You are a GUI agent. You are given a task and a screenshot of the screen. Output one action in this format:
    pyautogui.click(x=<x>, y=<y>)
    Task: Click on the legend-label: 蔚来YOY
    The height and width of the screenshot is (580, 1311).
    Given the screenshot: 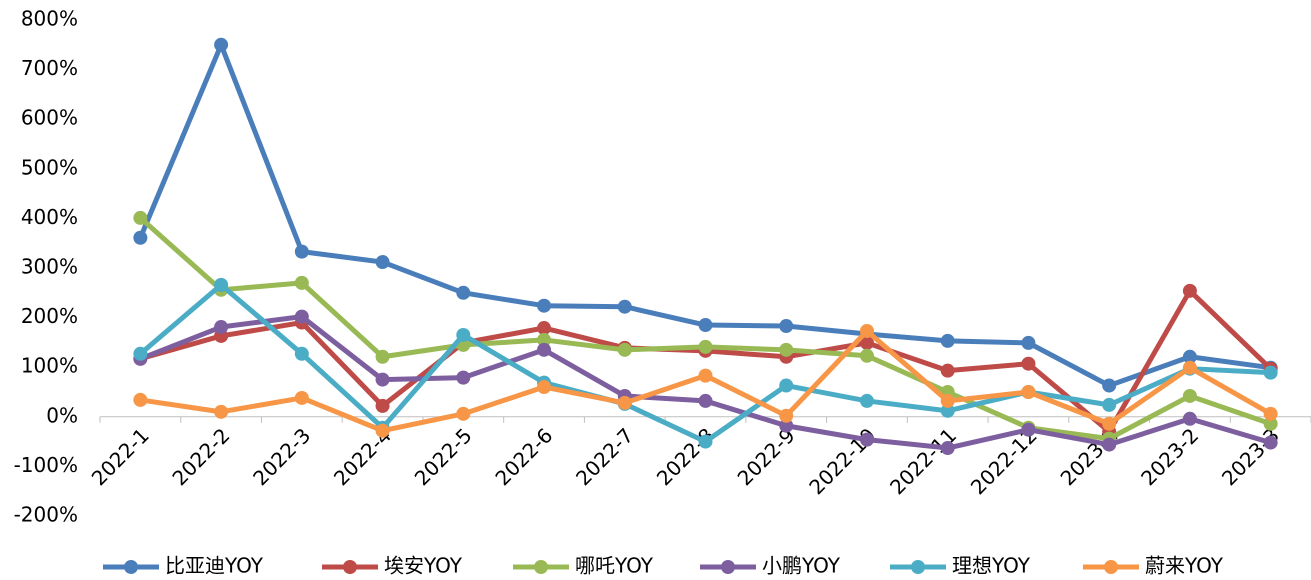 What is the action you would take?
    pyautogui.click(x=1184, y=566)
    